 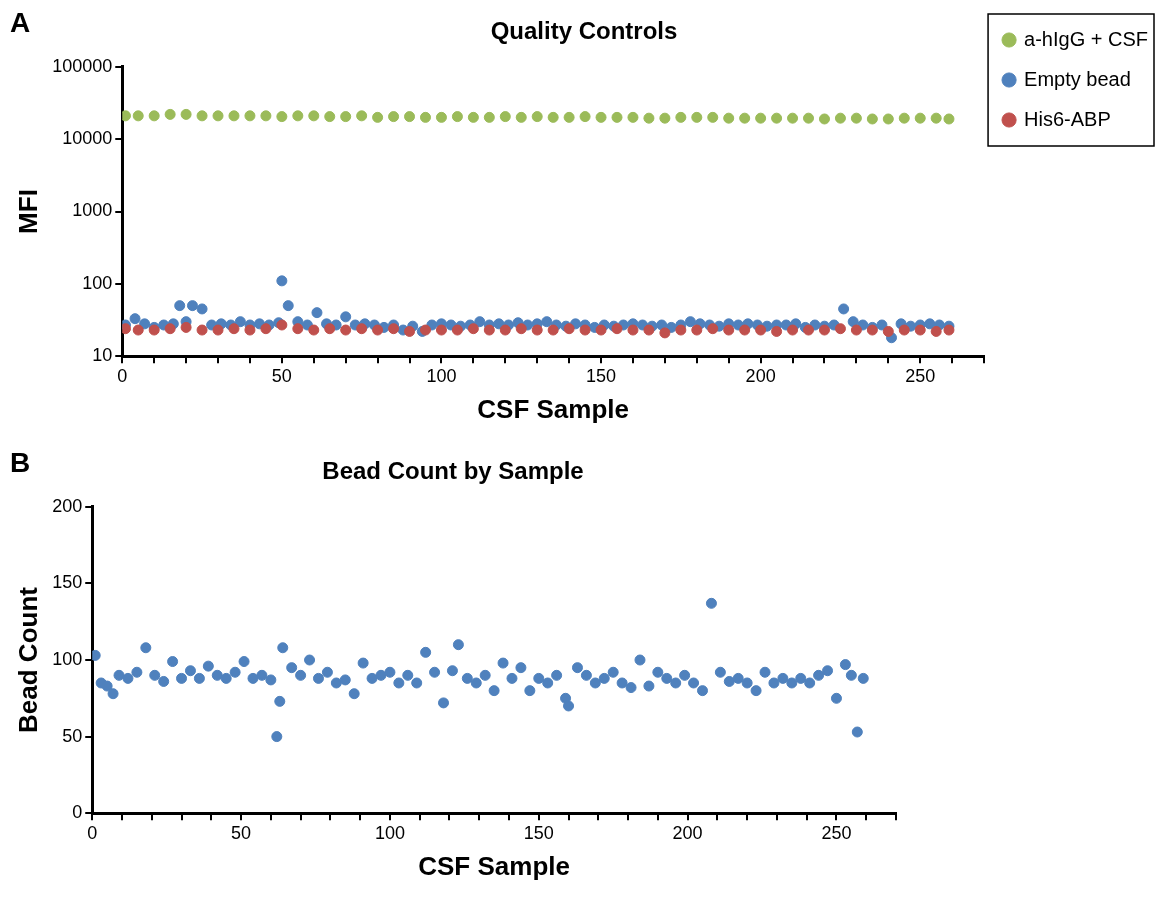 What do you see at coordinates (67, 582) in the screenshot?
I see `y-tick-label: 150` at bounding box center [67, 582].